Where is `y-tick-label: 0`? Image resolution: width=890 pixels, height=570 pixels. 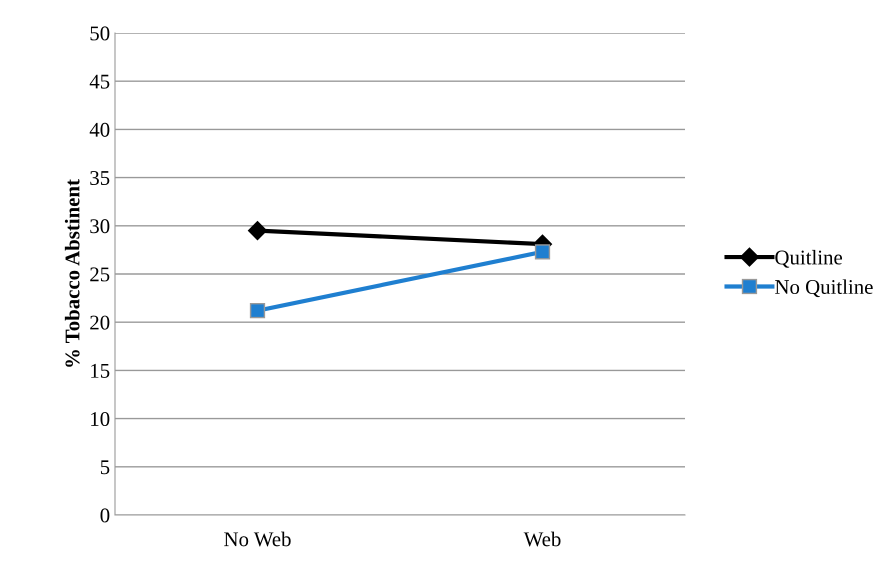
y-tick-label: 0 is located at coordinates (105, 515).